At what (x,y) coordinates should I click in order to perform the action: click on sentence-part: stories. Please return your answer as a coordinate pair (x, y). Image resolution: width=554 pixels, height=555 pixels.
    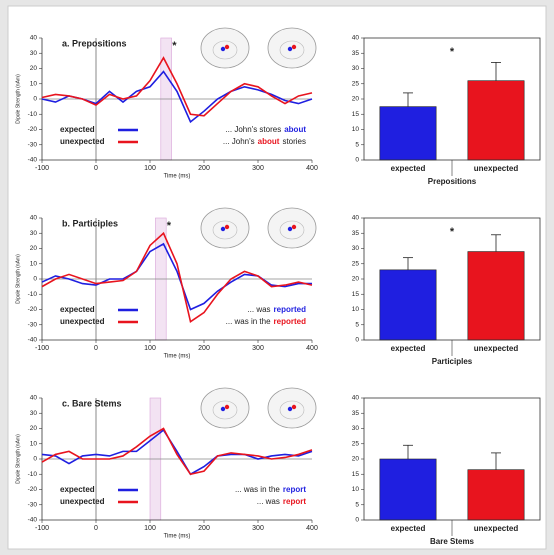
    Looking at the image, I should click on (294, 141).